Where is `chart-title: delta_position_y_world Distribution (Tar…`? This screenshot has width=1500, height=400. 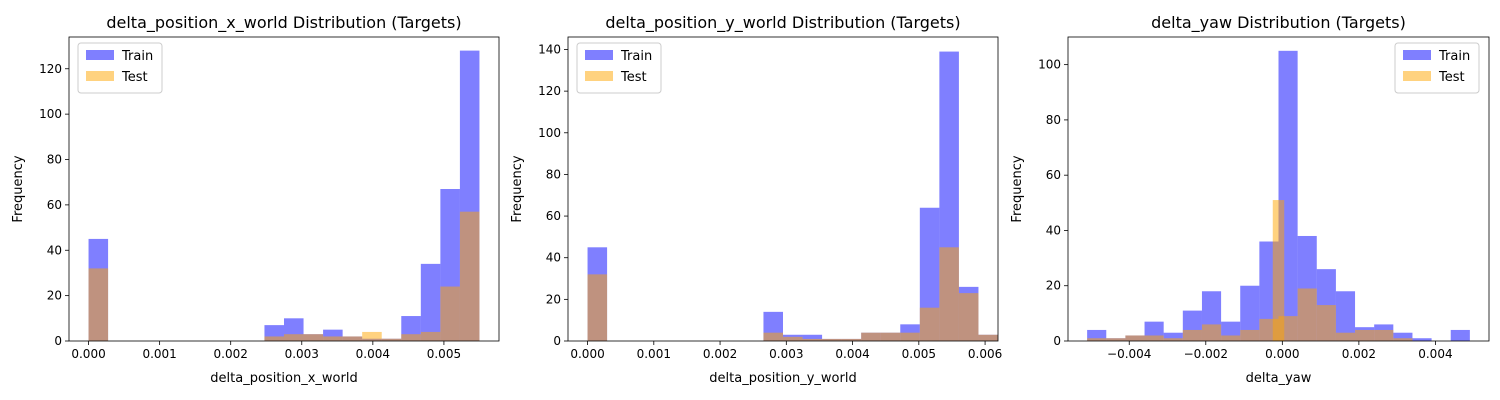 chart-title: delta_position_y_world Distribution (Tar… is located at coordinates (782, 23).